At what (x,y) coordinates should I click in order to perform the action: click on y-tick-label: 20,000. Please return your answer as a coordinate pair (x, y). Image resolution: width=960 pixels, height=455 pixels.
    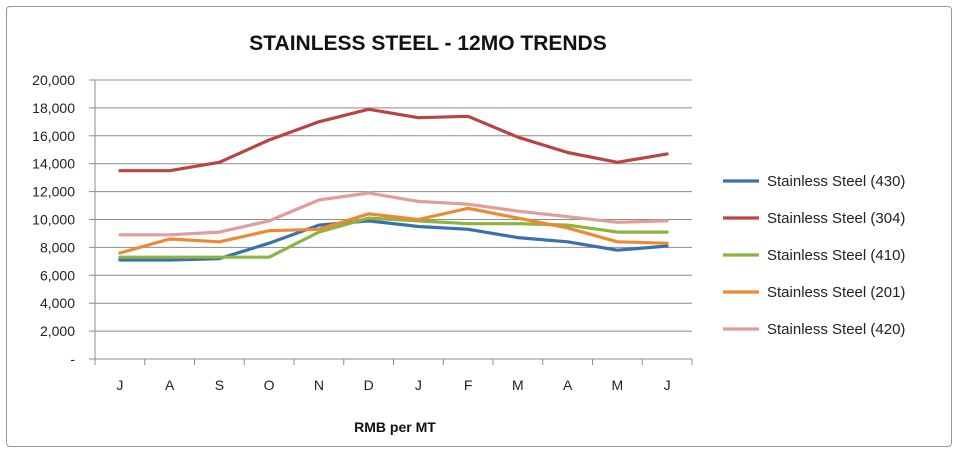
    Looking at the image, I should click on (53, 80).